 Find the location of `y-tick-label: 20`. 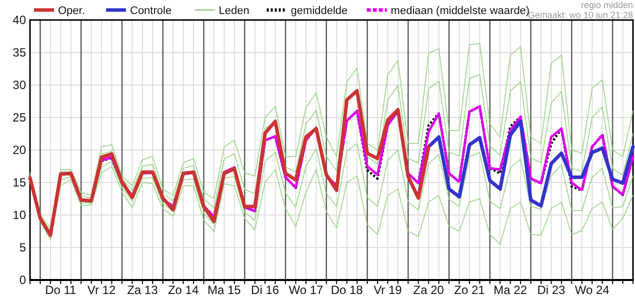

y-tick-label: 20 is located at coordinates (19, 150).